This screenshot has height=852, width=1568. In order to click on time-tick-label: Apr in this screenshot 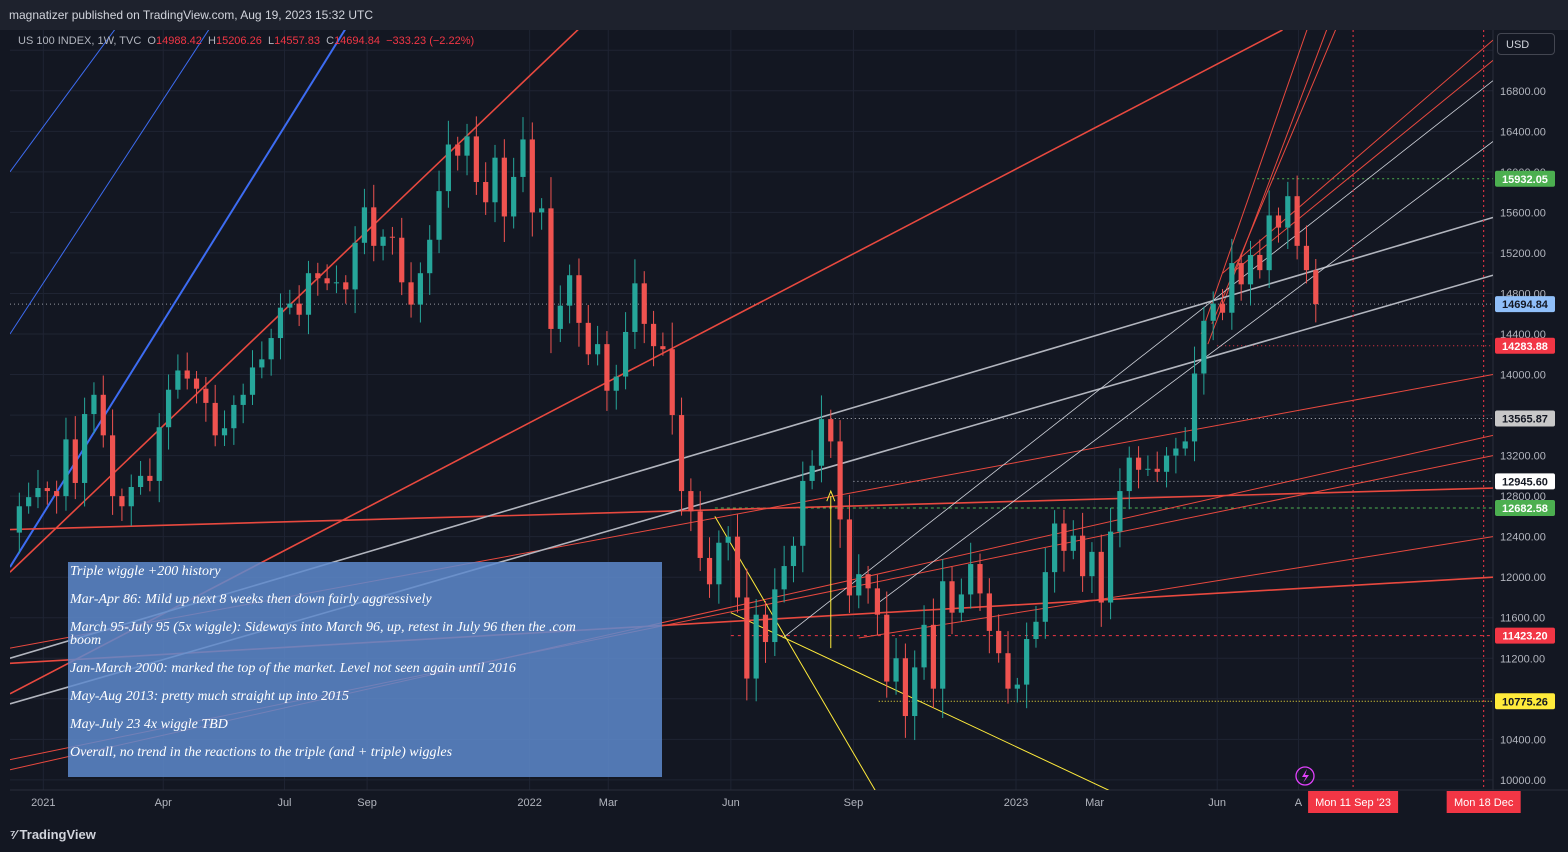, I will do `click(163, 803)`.